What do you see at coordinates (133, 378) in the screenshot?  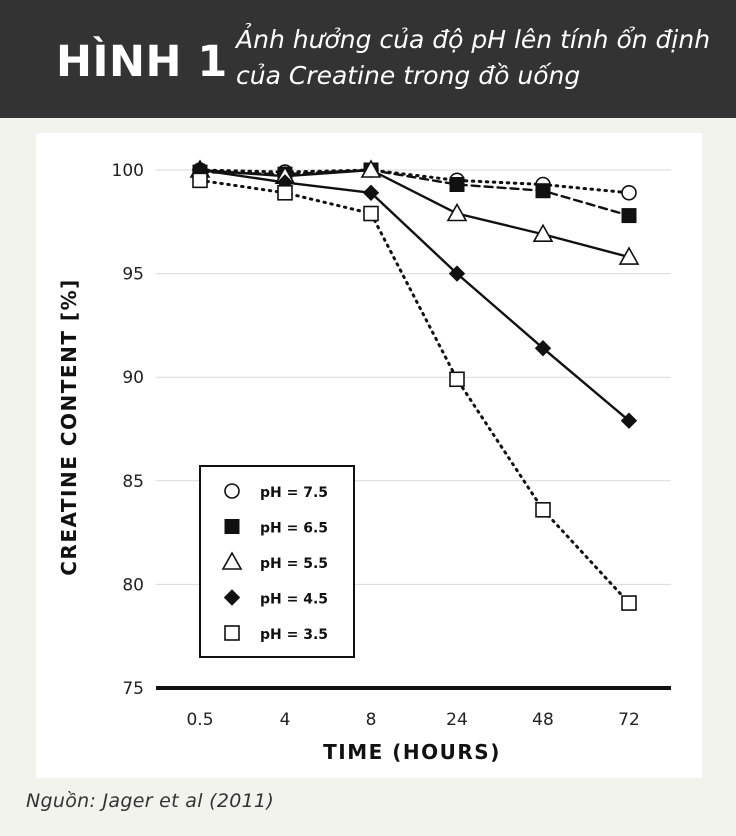 I see `y-tick-label: 90` at bounding box center [133, 378].